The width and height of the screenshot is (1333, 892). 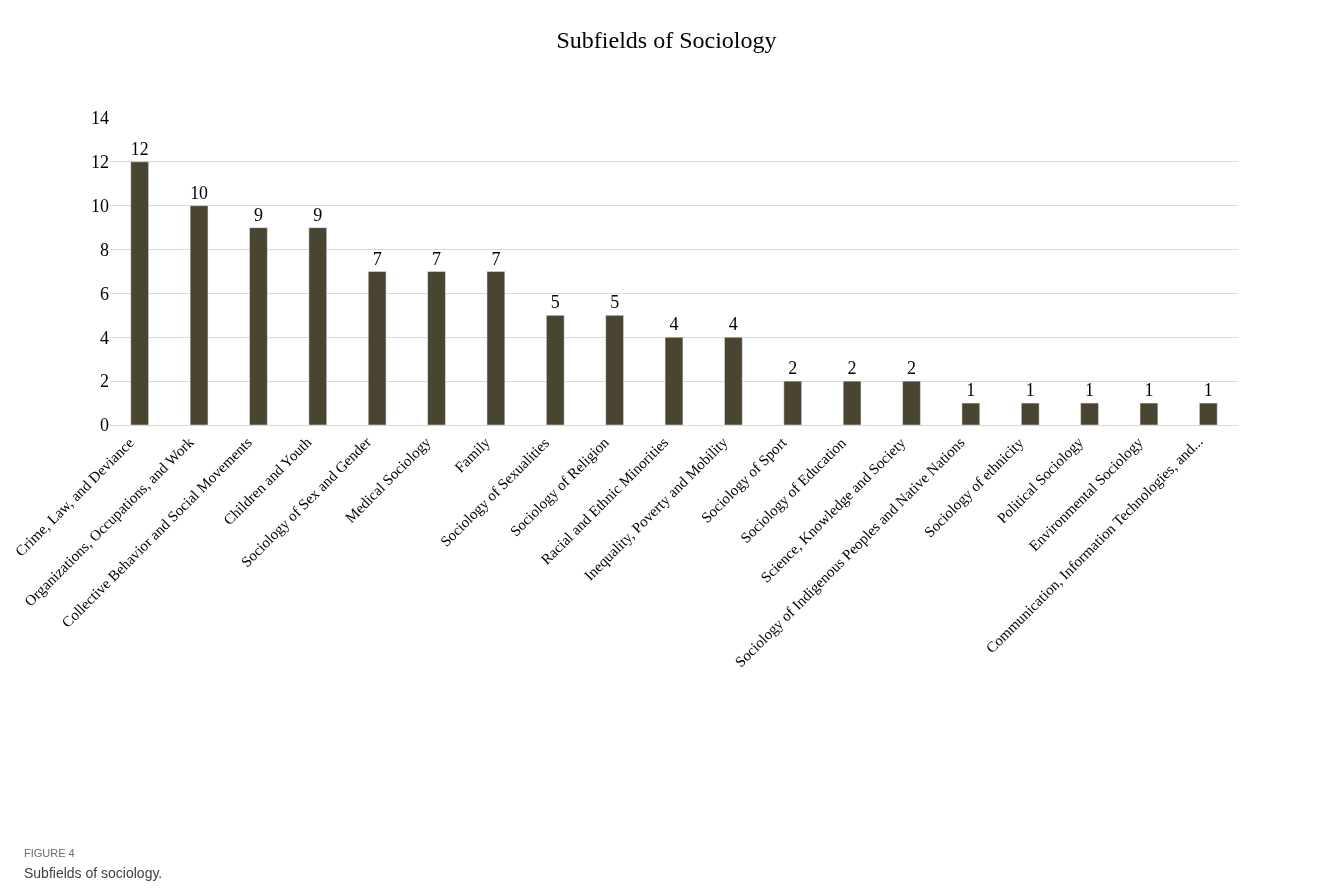 I want to click on data-label: 12, so click(x=139, y=148).